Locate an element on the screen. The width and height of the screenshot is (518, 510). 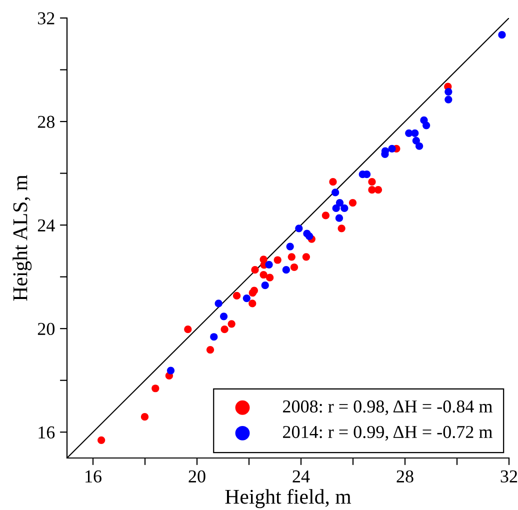
y-axis-title: Height ALS, m is located at coordinates (22, 237).